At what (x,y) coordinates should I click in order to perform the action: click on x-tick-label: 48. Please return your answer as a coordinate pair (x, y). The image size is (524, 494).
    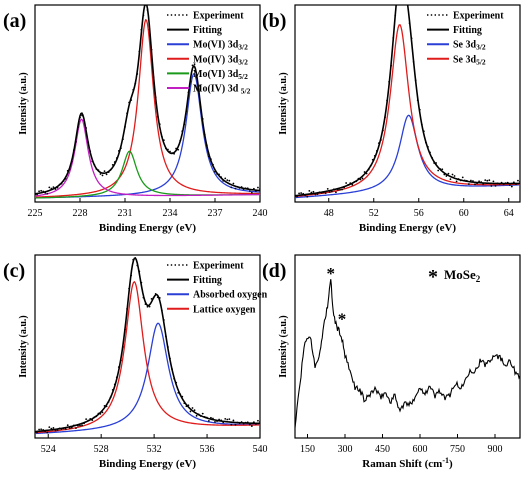
    Looking at the image, I should click on (329, 213).